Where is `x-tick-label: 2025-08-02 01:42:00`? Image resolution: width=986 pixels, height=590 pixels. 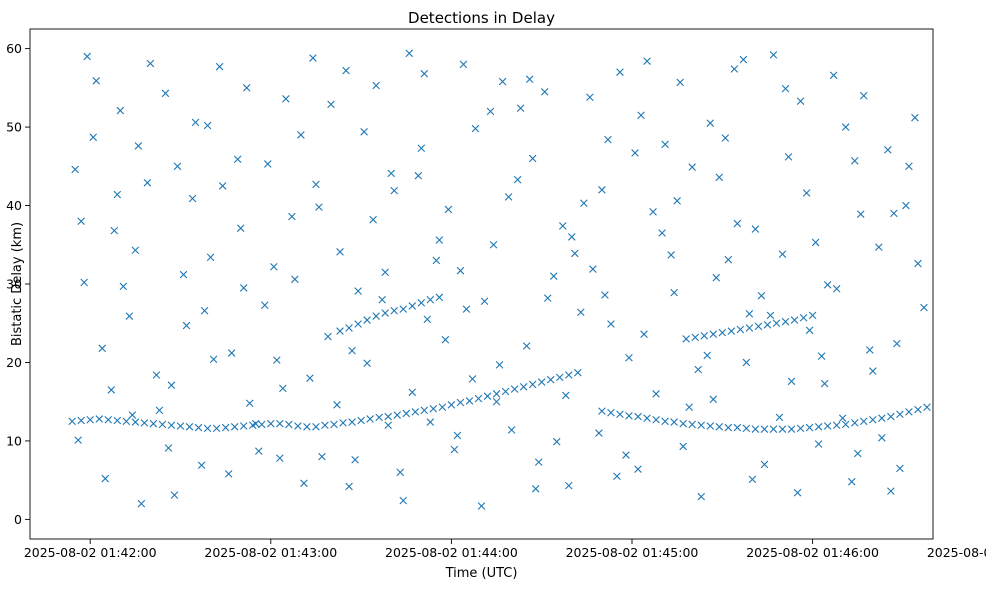 x-tick-label: 2025-08-02 01:42:00 is located at coordinates (90, 552).